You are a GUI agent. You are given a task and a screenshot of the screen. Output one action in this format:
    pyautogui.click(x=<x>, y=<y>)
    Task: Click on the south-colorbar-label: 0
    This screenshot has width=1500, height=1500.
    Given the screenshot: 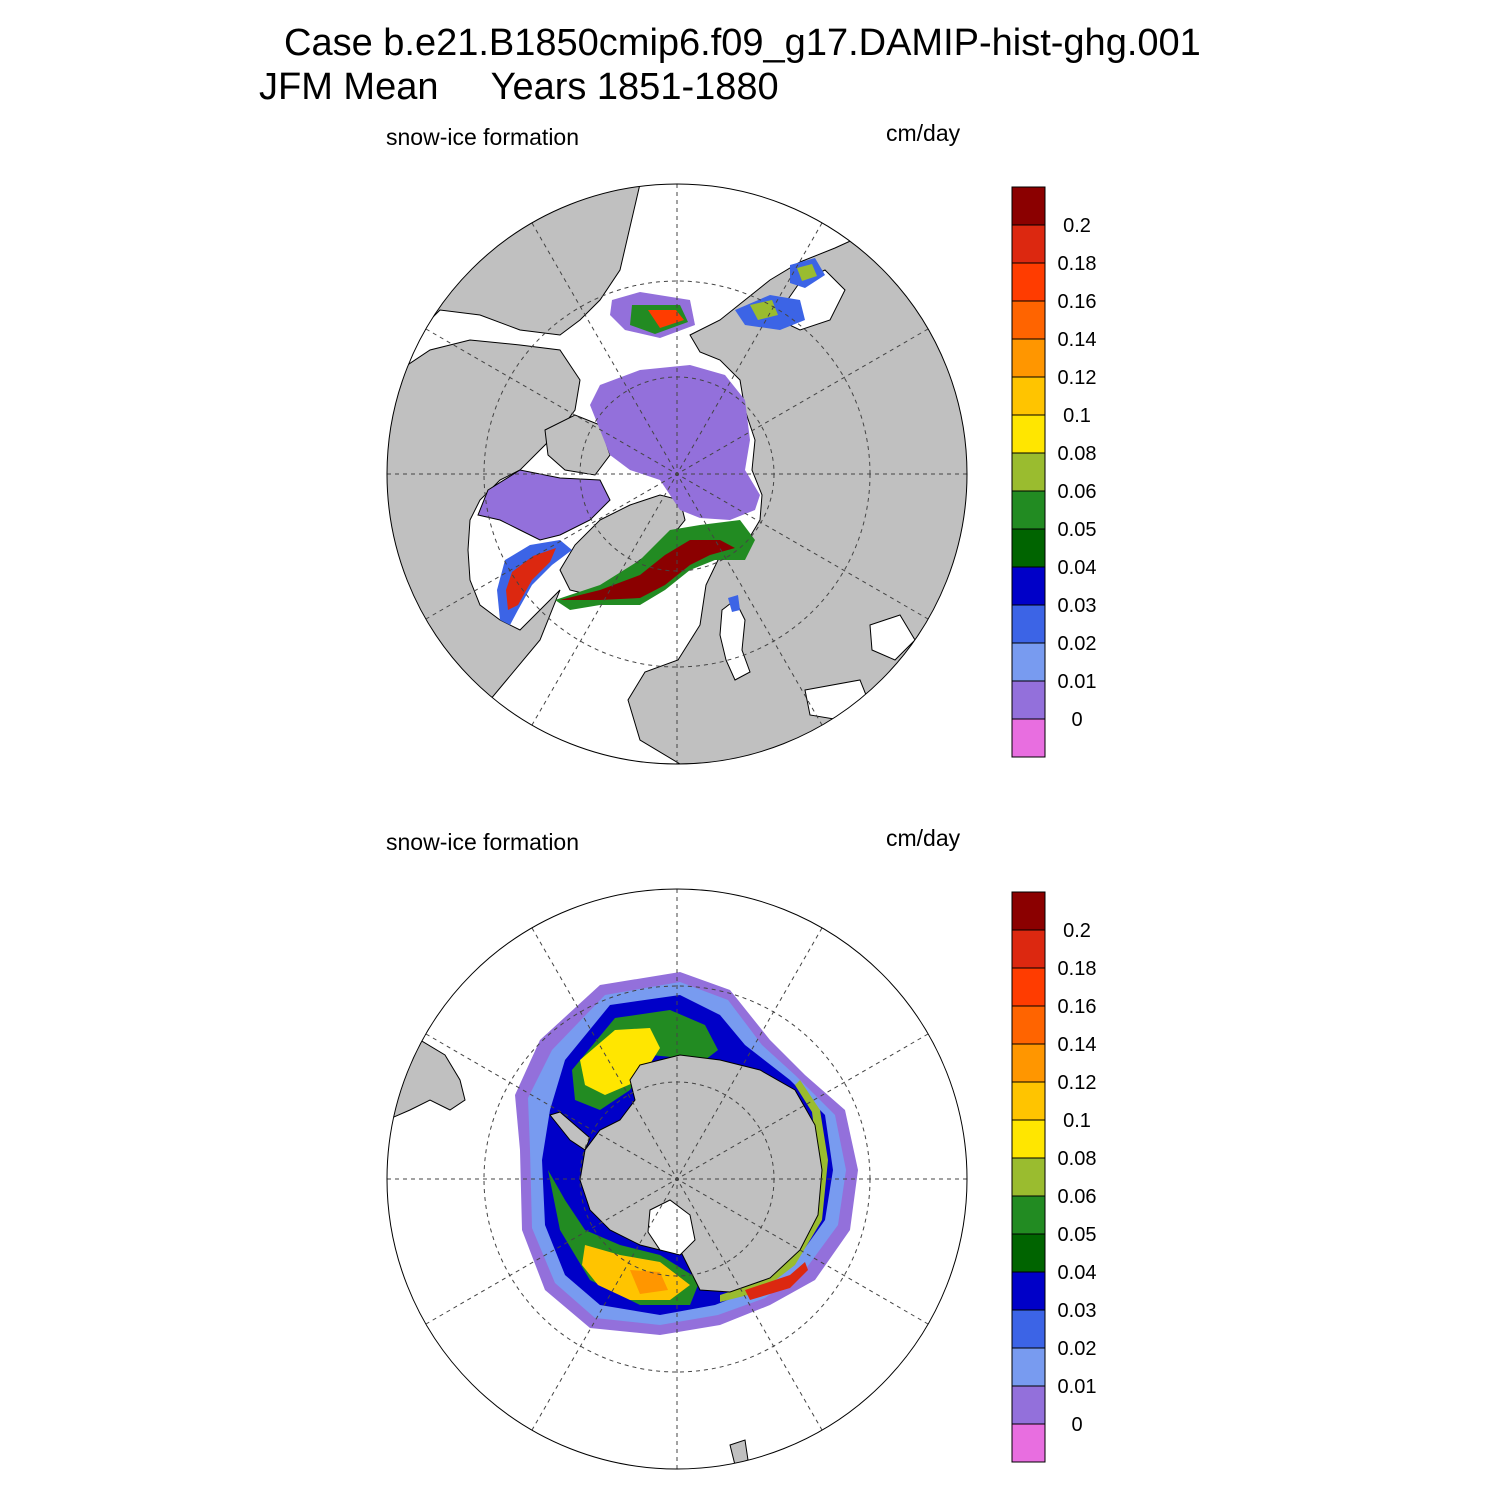 What is the action you would take?
    pyautogui.click(x=1076, y=1425)
    